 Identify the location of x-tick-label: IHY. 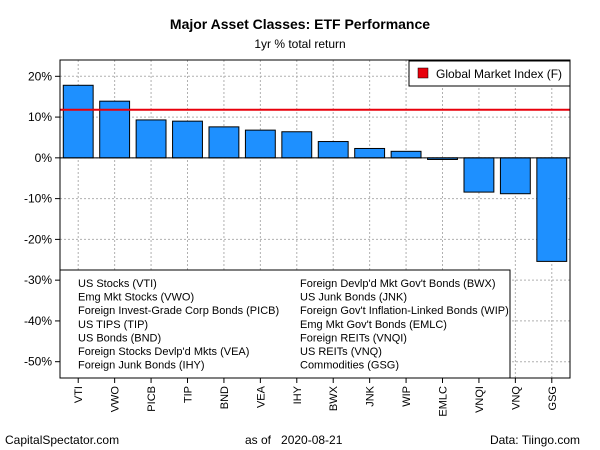
(298, 394).